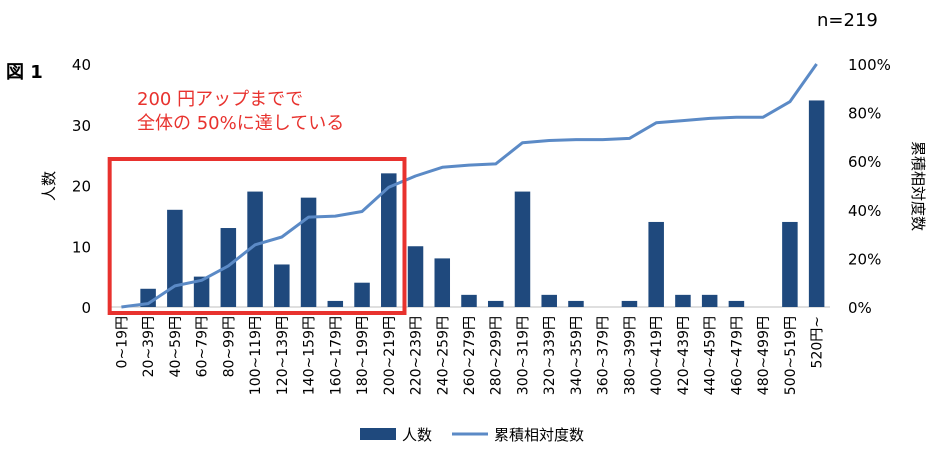 The width and height of the screenshot is (945, 456). What do you see at coordinates (336, 355) in the screenshot?
I see `x-tick-label: 160~179円` at bounding box center [336, 355].